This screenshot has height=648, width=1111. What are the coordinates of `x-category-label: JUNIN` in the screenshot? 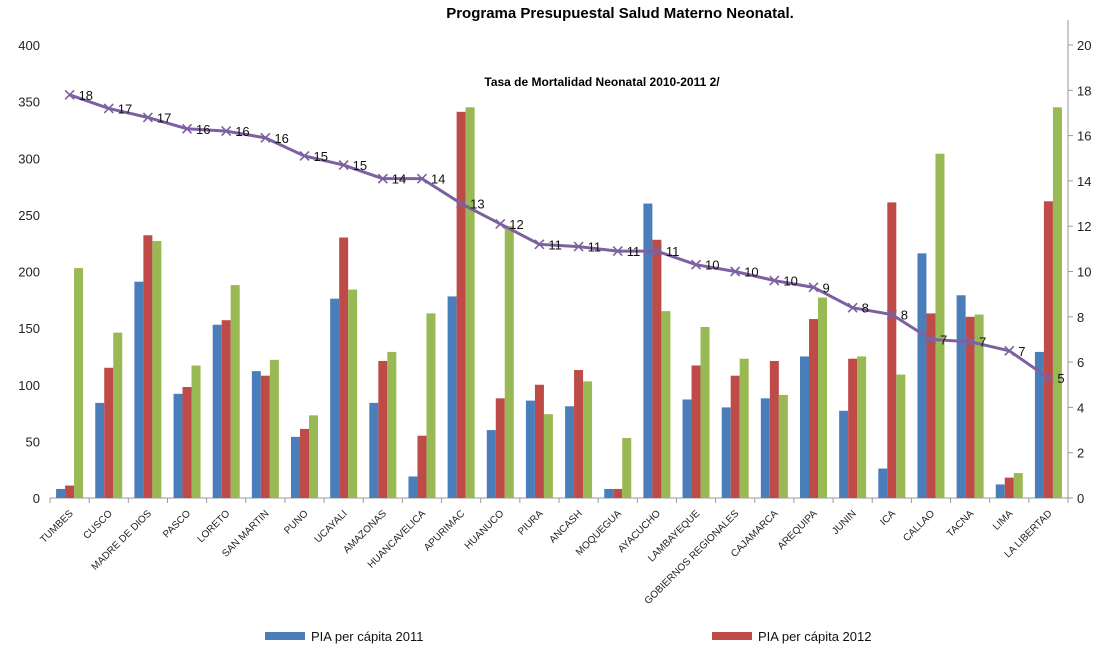 It's located at (844, 522).